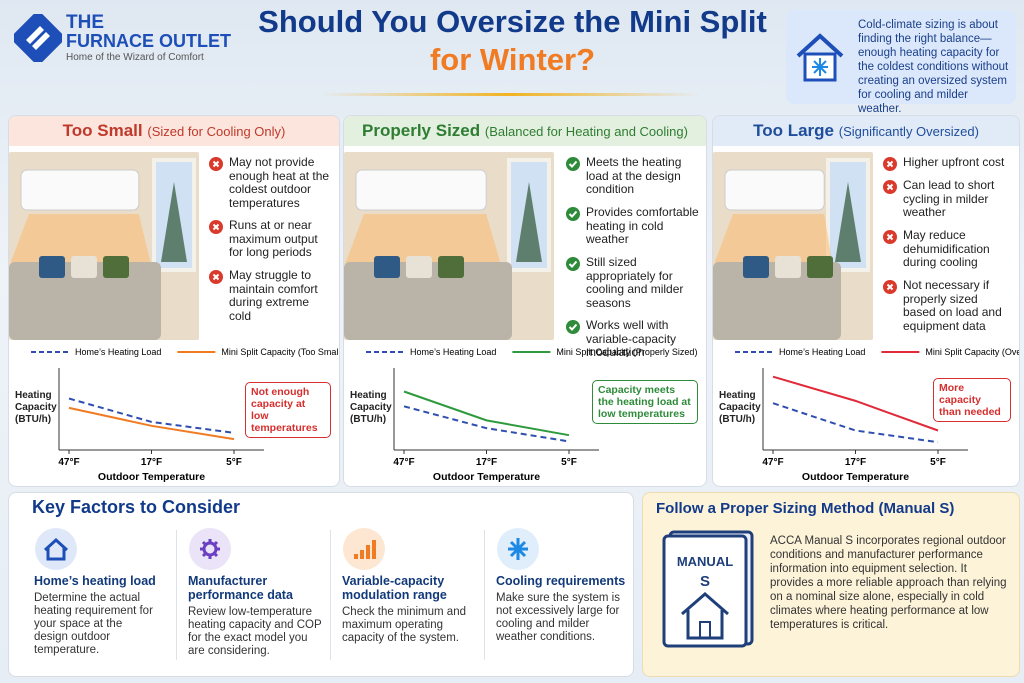 This screenshot has height=683, width=1024. I want to click on panel-subtitle: (Significantly Oversized), so click(908, 131).